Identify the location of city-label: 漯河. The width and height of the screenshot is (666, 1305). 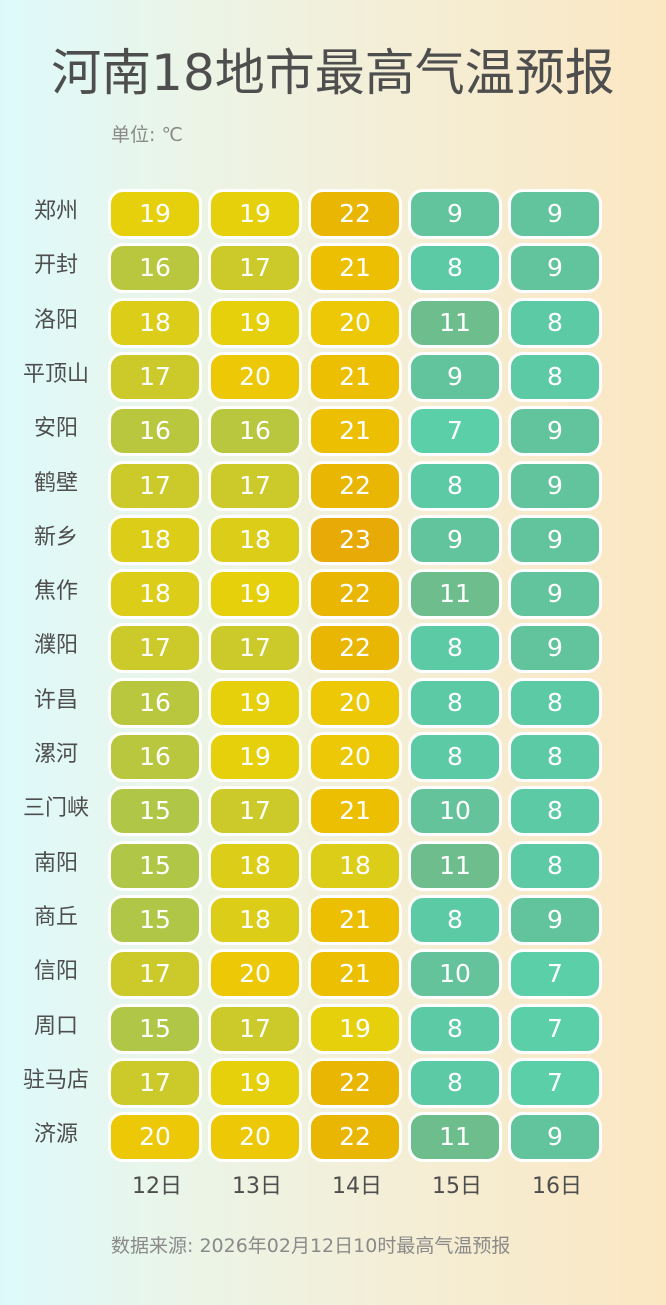
(55, 754).